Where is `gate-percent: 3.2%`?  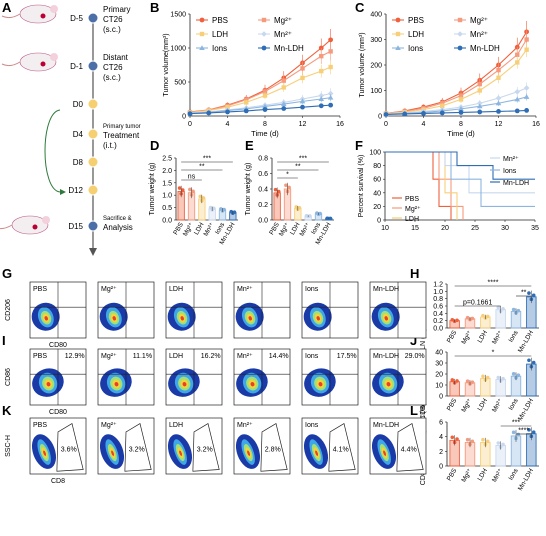 gate-percent: 3.2% is located at coordinates (205, 450).